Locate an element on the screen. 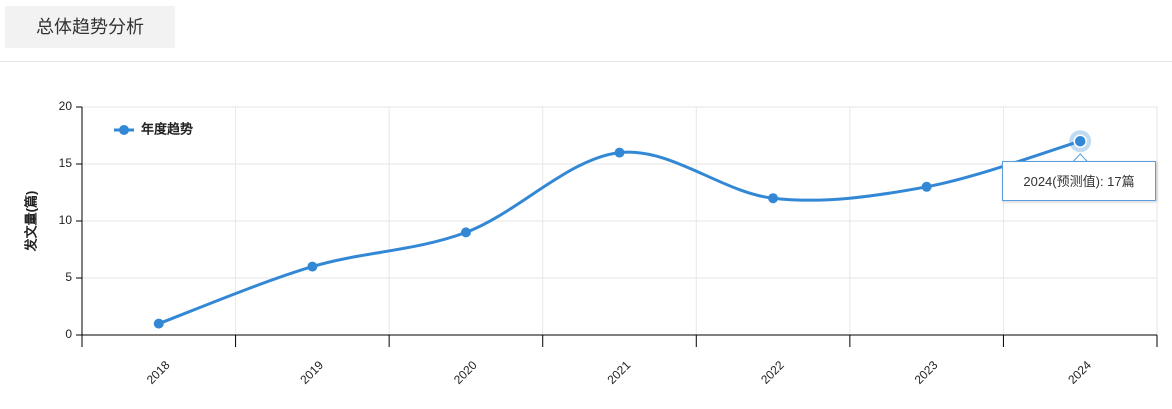  tooltip-arrow is located at coordinates (1080, 157).